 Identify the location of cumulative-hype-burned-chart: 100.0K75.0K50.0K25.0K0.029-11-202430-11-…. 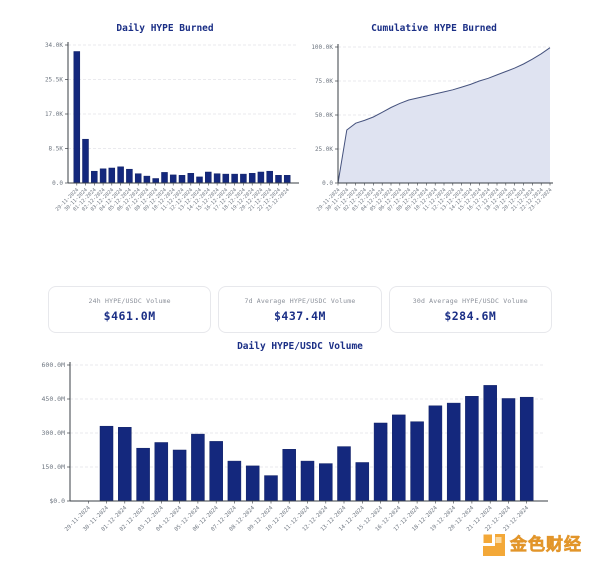
(432, 118).